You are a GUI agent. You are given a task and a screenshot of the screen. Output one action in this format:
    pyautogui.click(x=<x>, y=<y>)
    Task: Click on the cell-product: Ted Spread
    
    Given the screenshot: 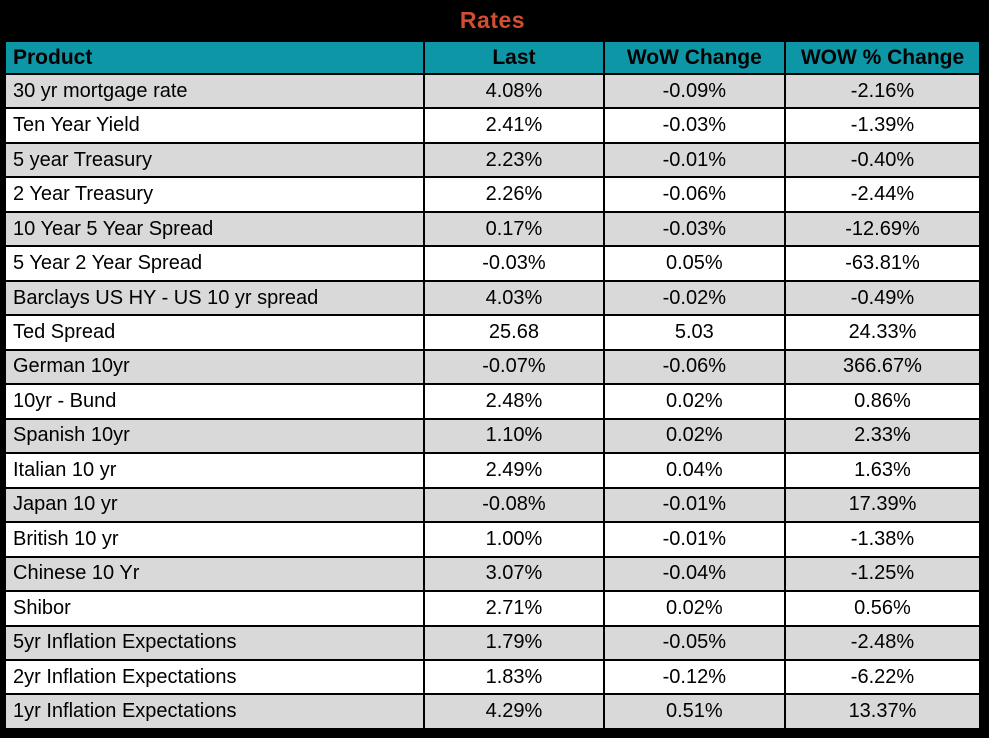 What is the action you would take?
    pyautogui.click(x=214, y=332)
    